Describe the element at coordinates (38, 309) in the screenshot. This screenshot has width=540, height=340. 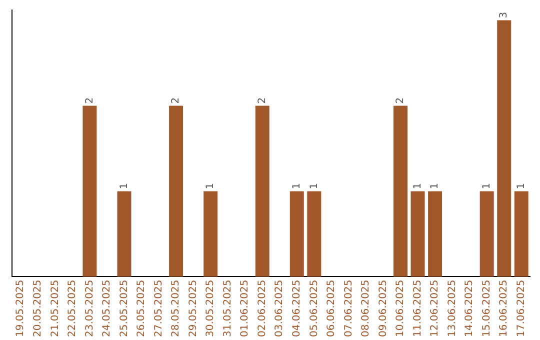
I see `x-tick-label: 20.05.2025` at that location.